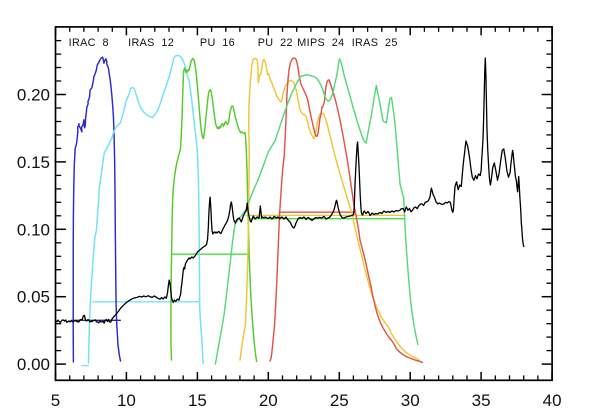 The image size is (605, 413). What do you see at coordinates (33, 162) in the screenshot?
I see `svg-text: 0.15` at bounding box center [33, 162].